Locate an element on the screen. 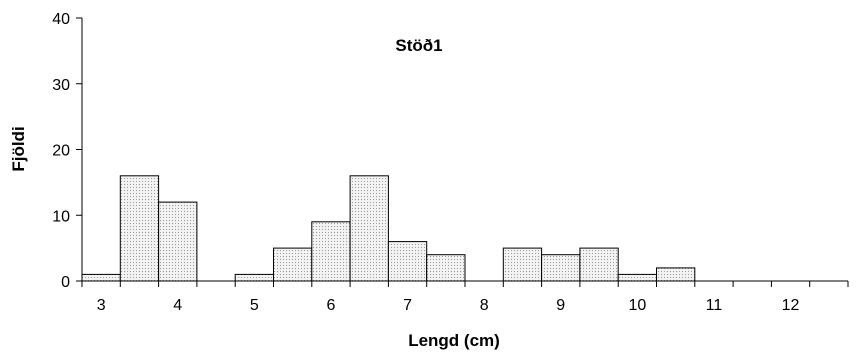  x-tick-label-9: 12 is located at coordinates (791, 305).